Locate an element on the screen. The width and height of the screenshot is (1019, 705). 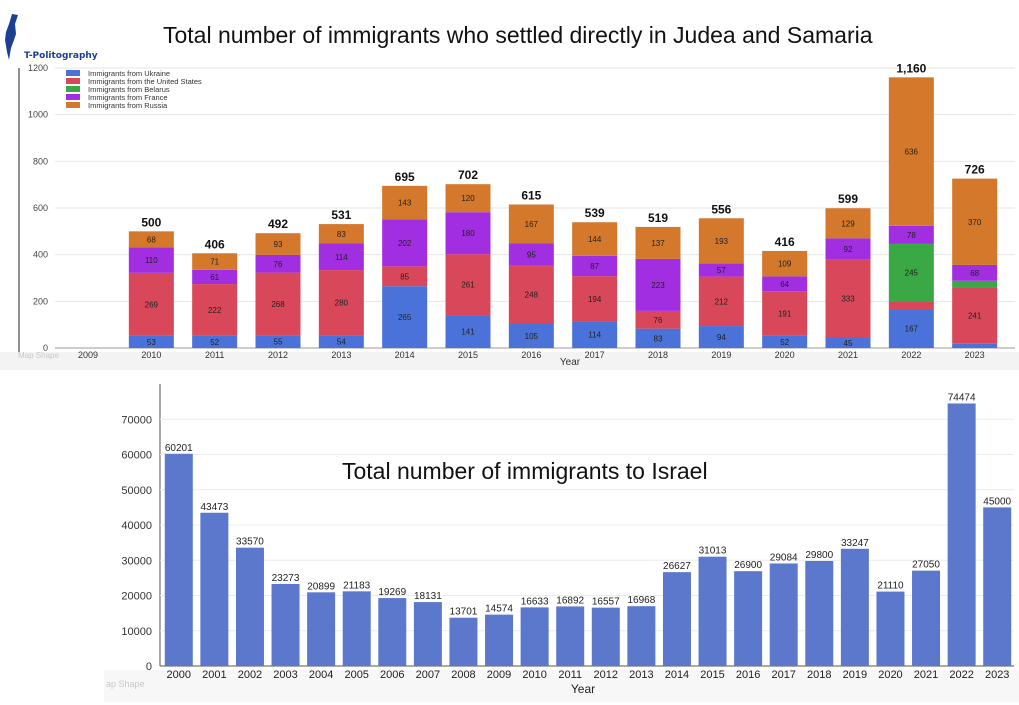
bar-data-label: 14574 is located at coordinates (499, 609).